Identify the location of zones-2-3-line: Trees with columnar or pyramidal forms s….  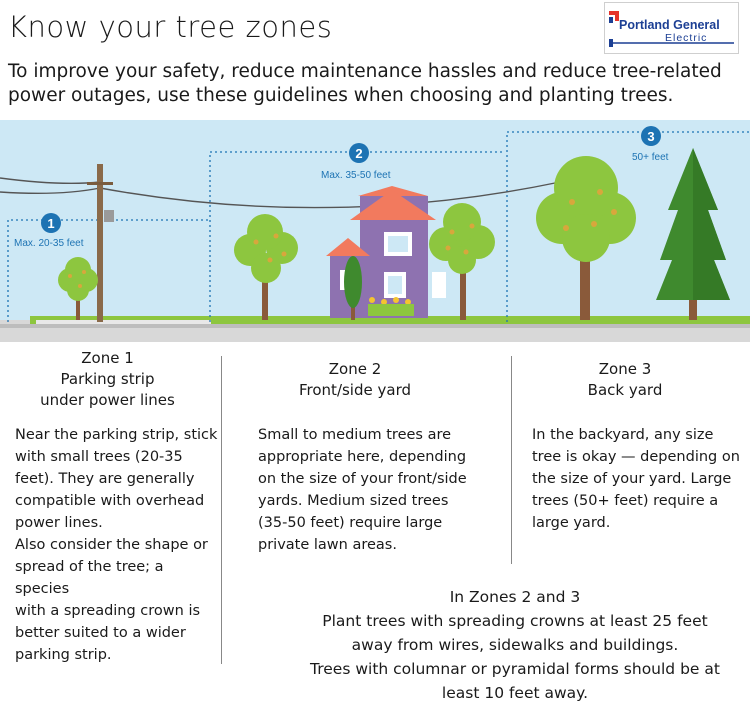
(515, 669).